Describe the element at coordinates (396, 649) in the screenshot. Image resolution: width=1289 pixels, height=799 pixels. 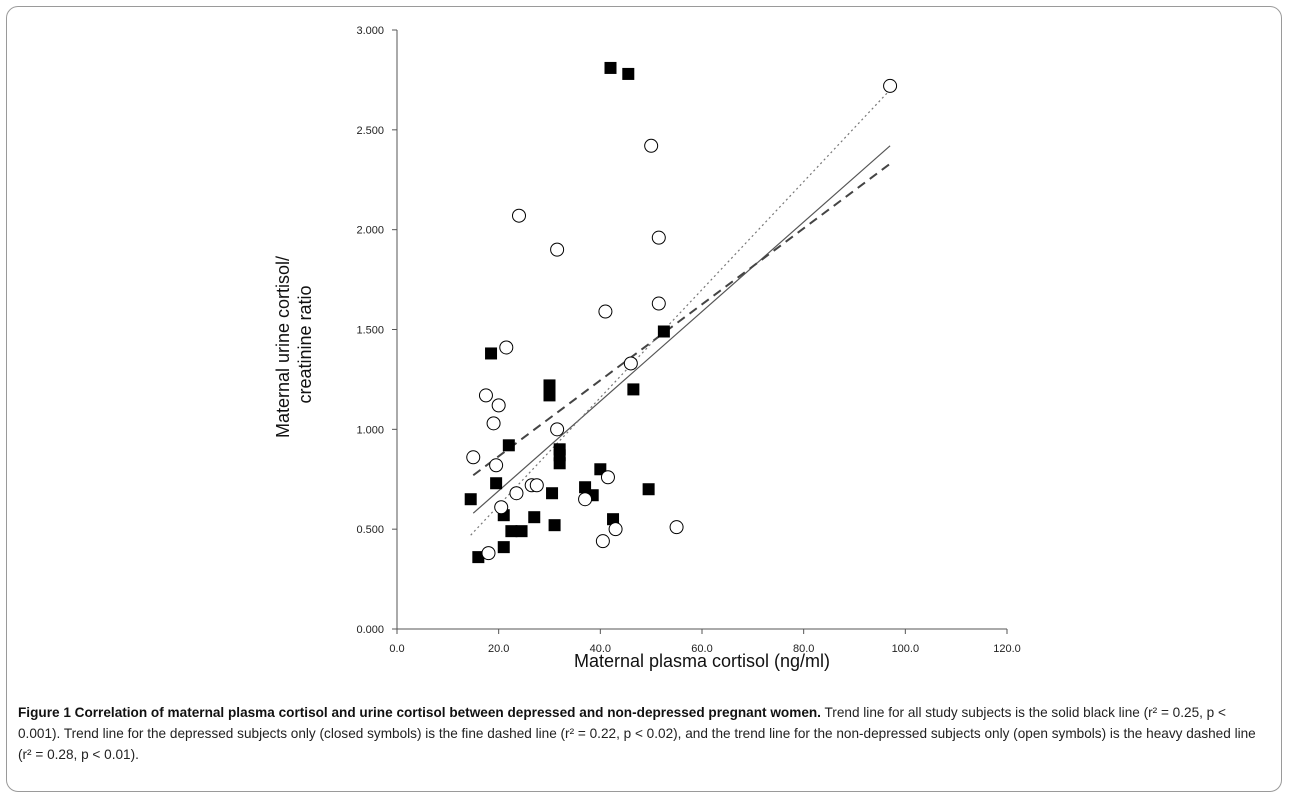
I see `x-tick-label: 0.0` at that location.